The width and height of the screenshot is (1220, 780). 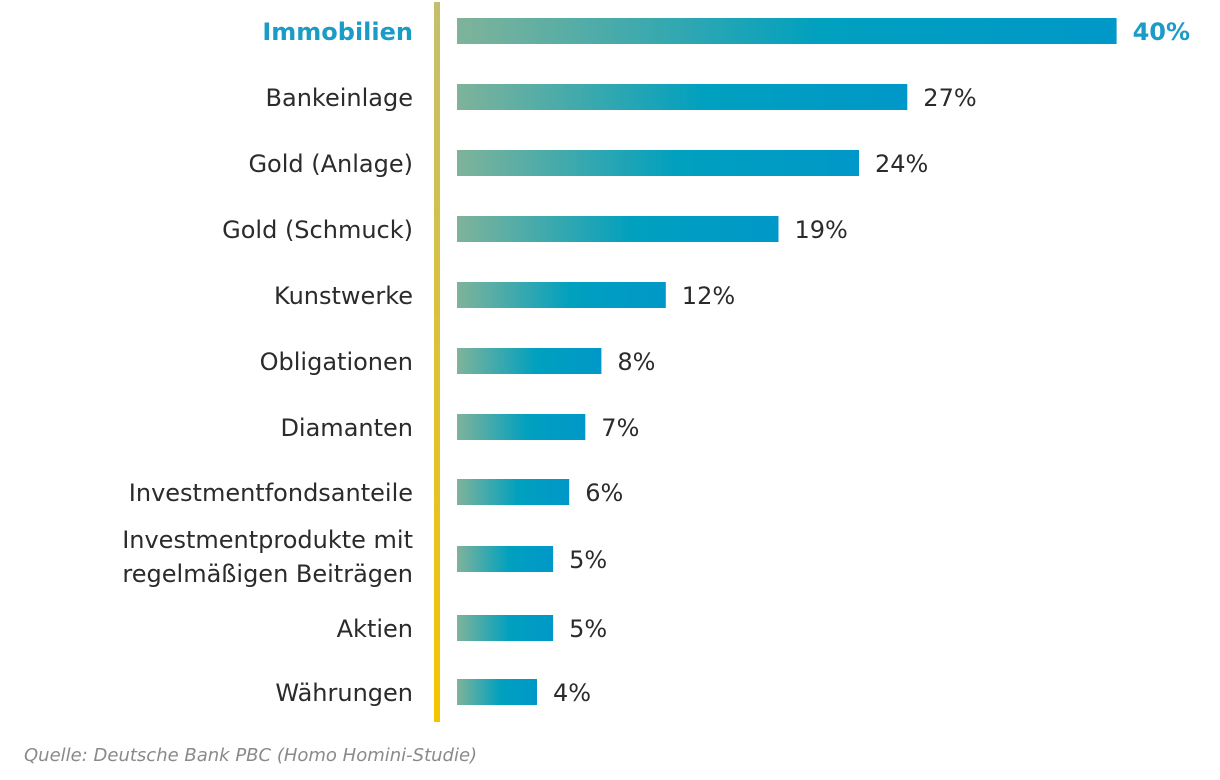 I want to click on category-label-10: Währungen, so click(x=344, y=693).